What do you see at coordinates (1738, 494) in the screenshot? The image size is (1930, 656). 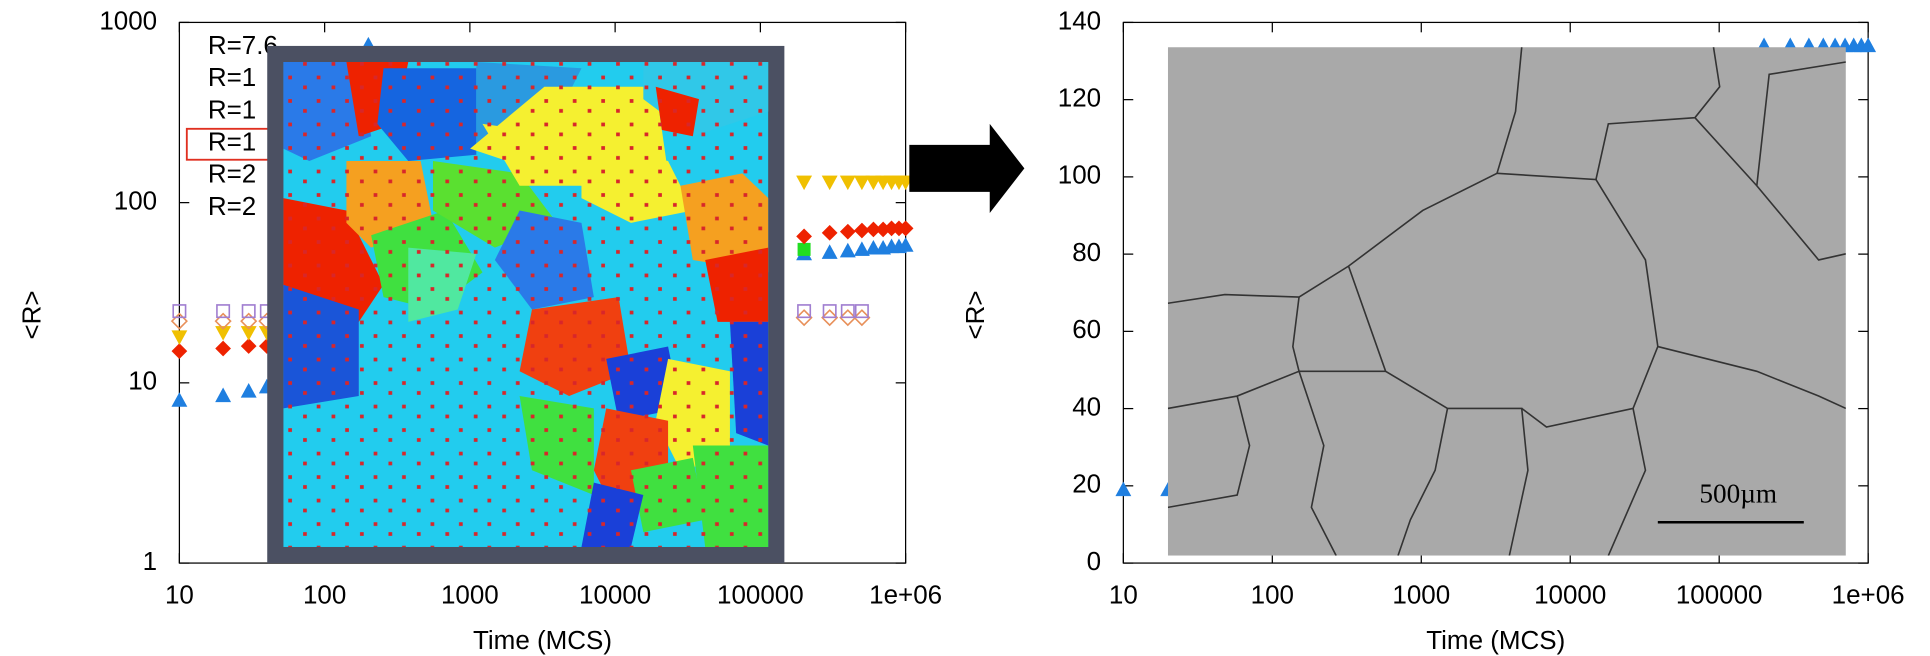 I see `scale-bar-label: 500µm` at bounding box center [1738, 494].